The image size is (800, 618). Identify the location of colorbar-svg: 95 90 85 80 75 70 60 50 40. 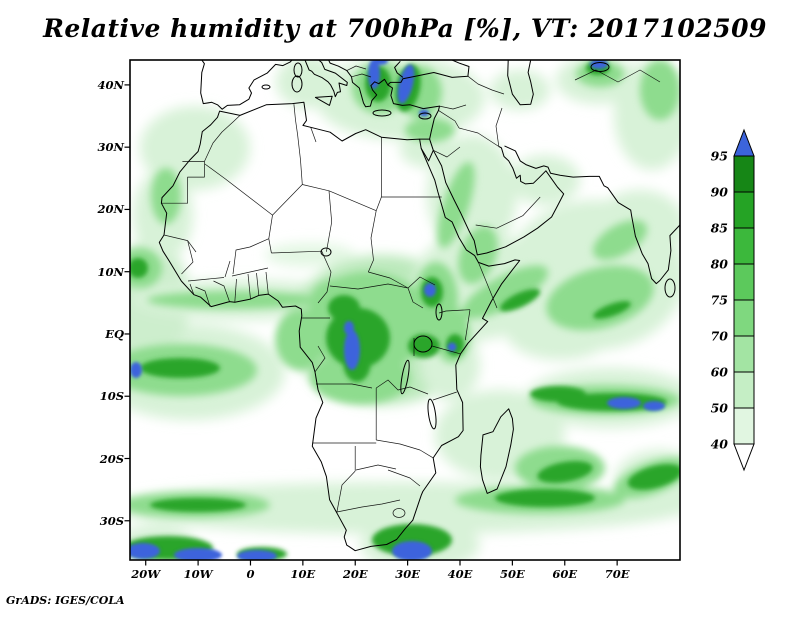
(733, 300).